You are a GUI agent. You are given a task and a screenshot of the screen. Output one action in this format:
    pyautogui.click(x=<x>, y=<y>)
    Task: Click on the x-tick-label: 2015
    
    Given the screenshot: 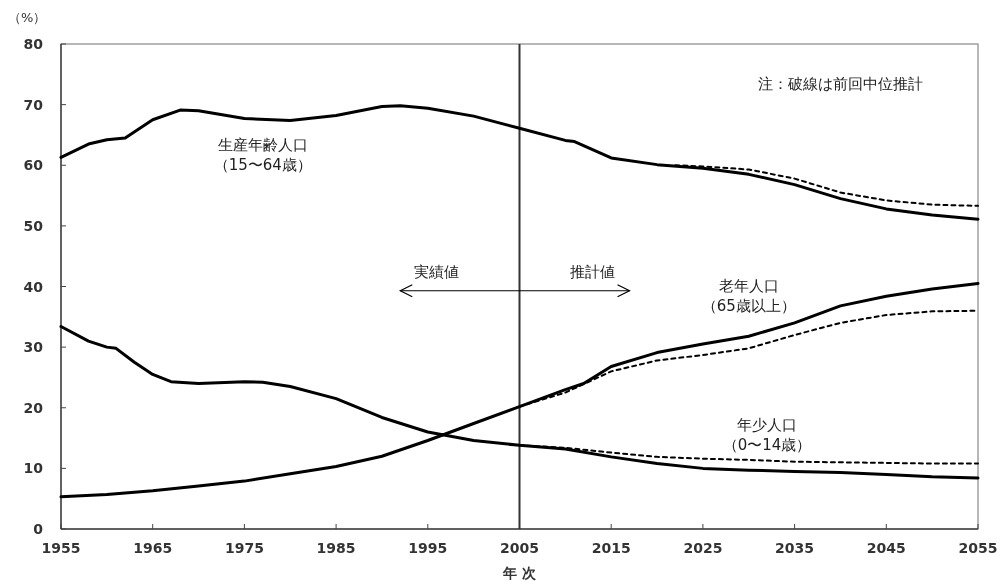 What is the action you would take?
    pyautogui.click(x=611, y=548)
    